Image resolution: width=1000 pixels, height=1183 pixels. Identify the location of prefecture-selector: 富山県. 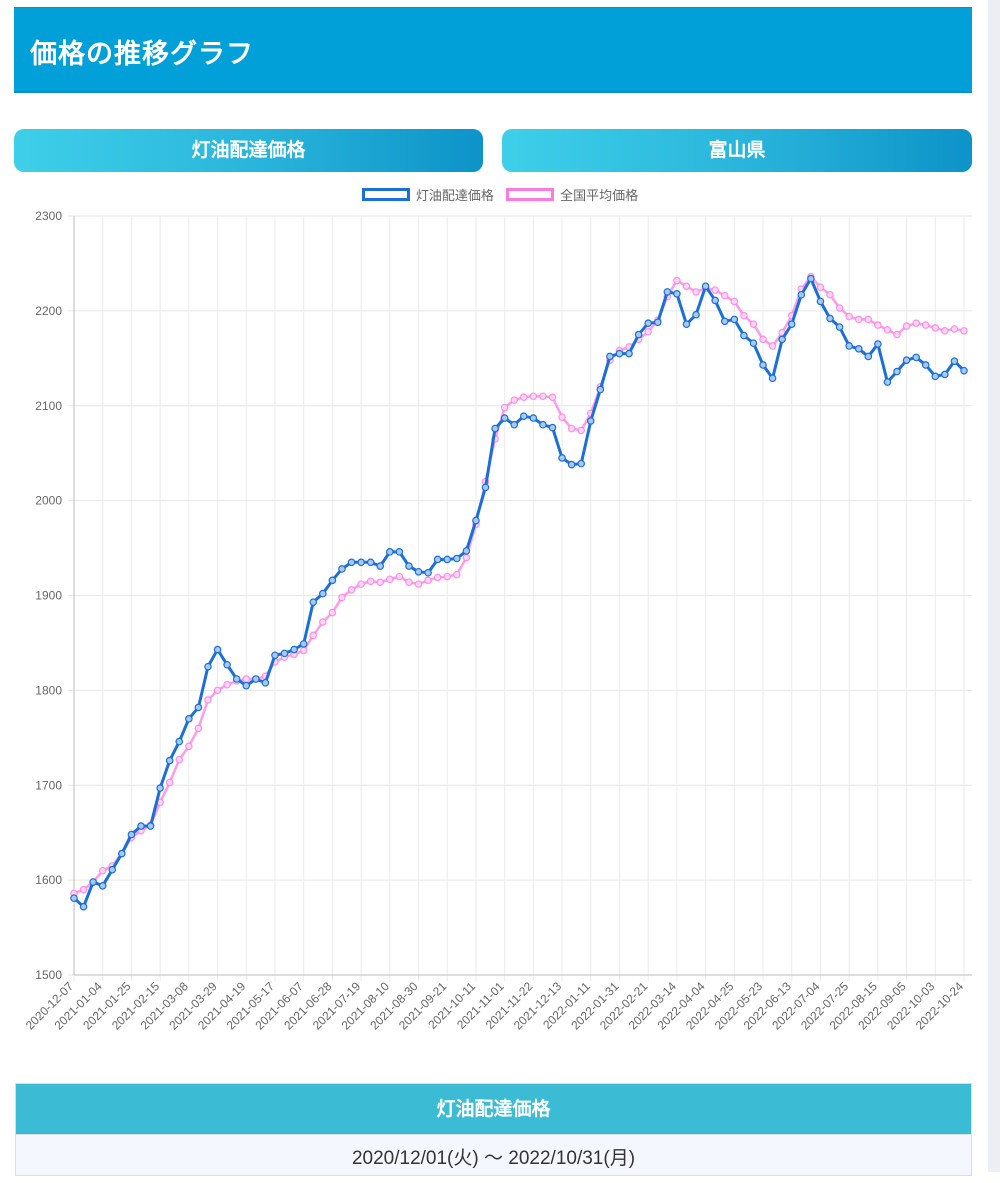
(737, 150).